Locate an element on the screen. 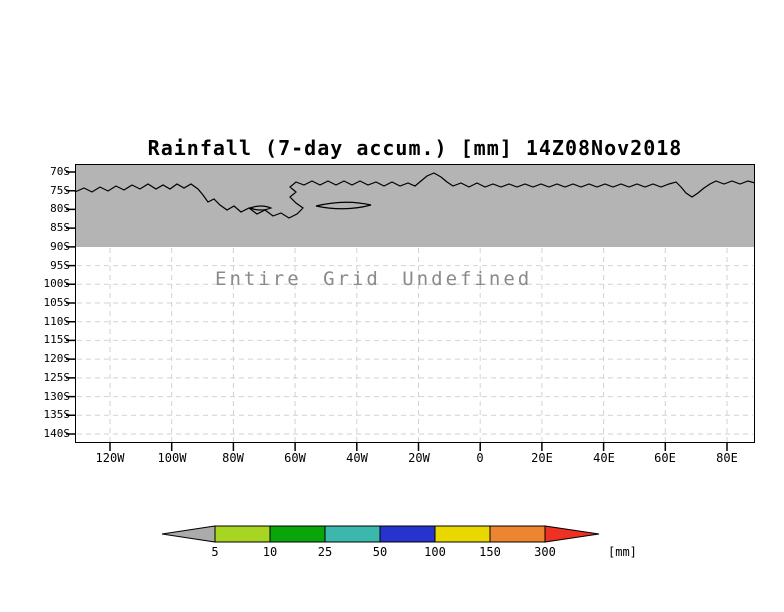 The image size is (784, 612). x-axis-label: 80W is located at coordinates (233, 458).